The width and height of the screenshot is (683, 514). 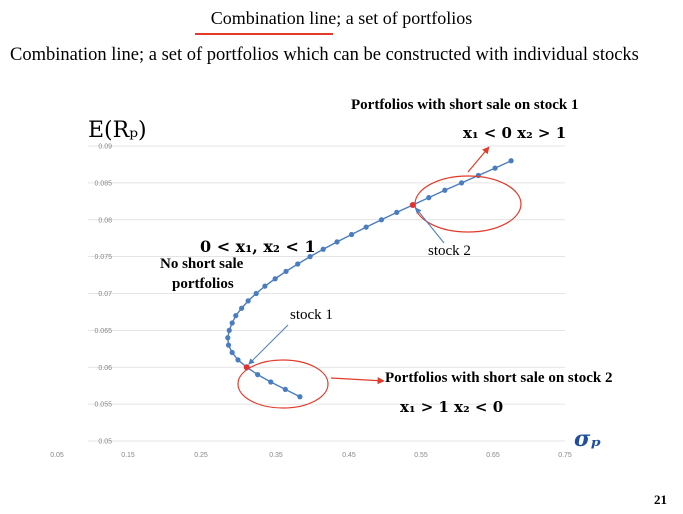 I want to click on x-tick-label: 0.65, so click(x=493, y=455).